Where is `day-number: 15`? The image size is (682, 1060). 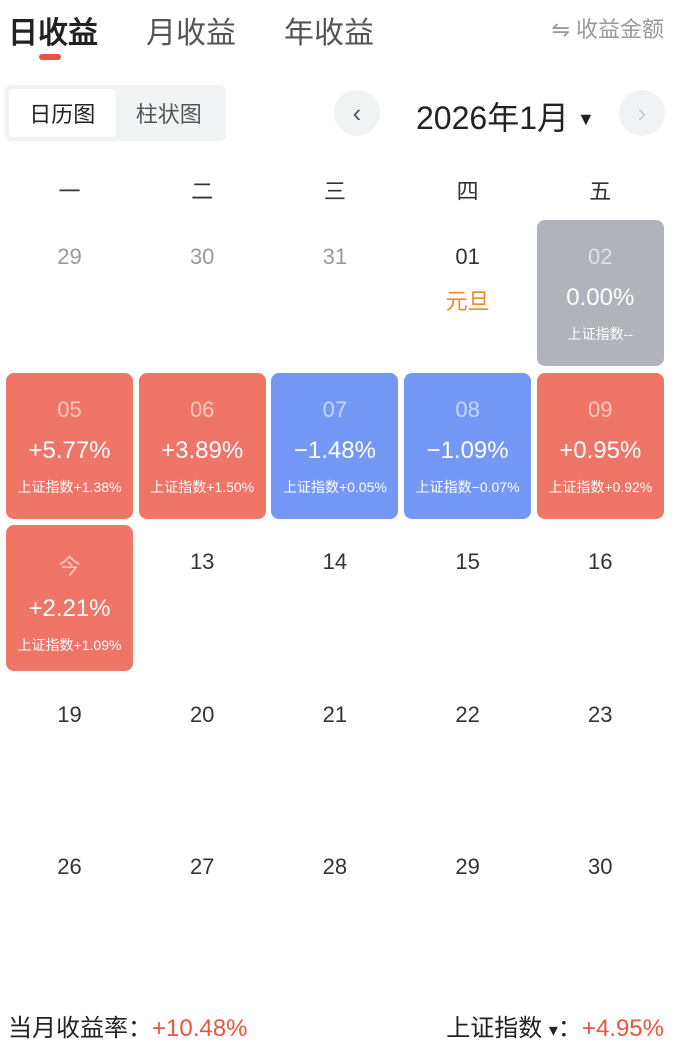 day-number: 15 is located at coordinates (467, 561).